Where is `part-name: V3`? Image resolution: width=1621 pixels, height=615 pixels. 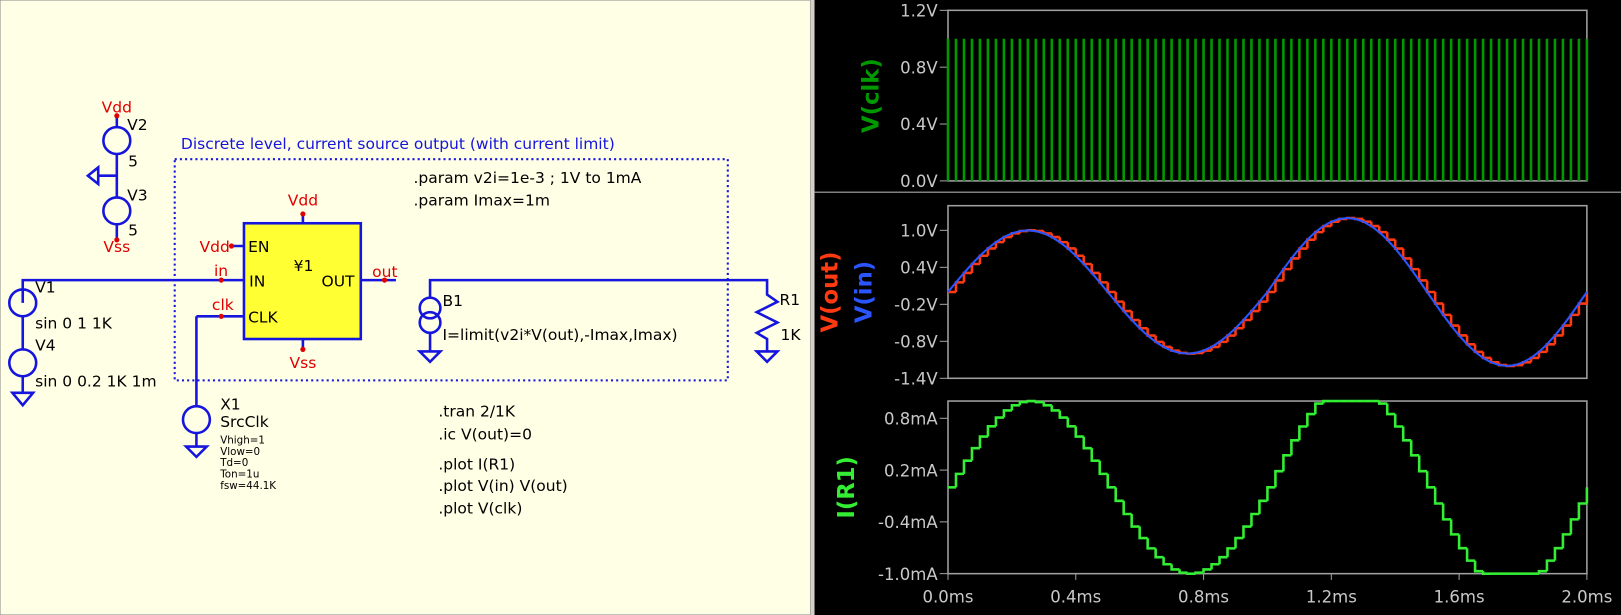 part-name: V3 is located at coordinates (137, 196).